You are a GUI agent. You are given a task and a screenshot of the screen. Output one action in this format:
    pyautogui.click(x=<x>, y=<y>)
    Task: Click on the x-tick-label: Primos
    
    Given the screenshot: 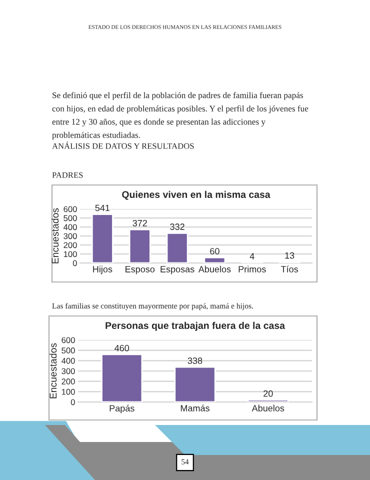 What is the action you would take?
    pyautogui.click(x=252, y=269)
    